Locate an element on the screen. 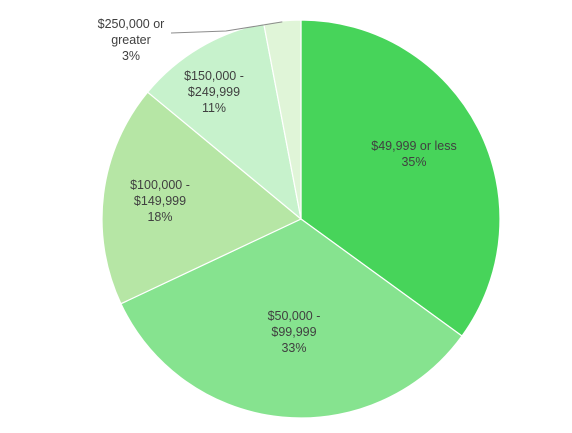 This screenshot has width=572, height=433. leader-lines is located at coordinates (226, 27).